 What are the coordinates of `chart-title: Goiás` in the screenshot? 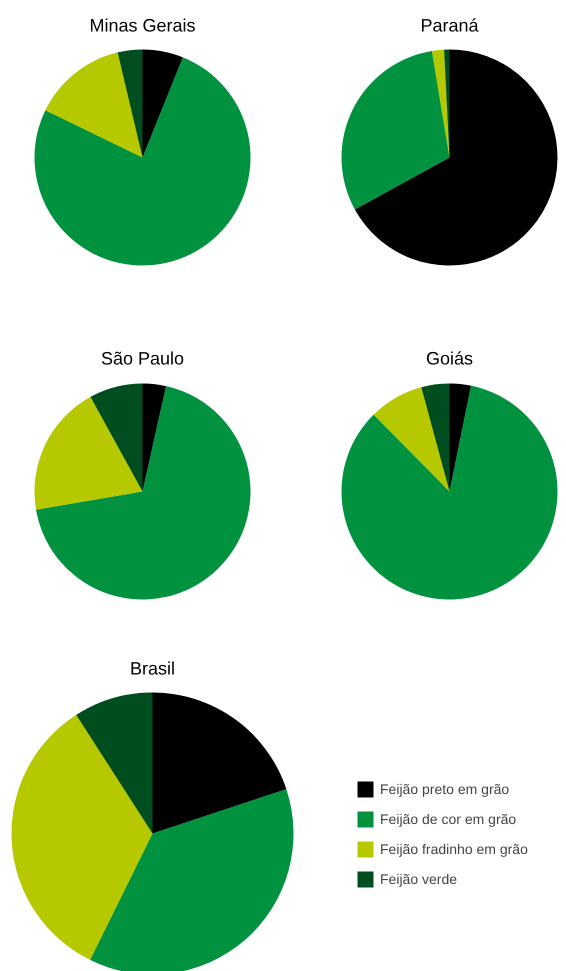 It's located at (450, 358).